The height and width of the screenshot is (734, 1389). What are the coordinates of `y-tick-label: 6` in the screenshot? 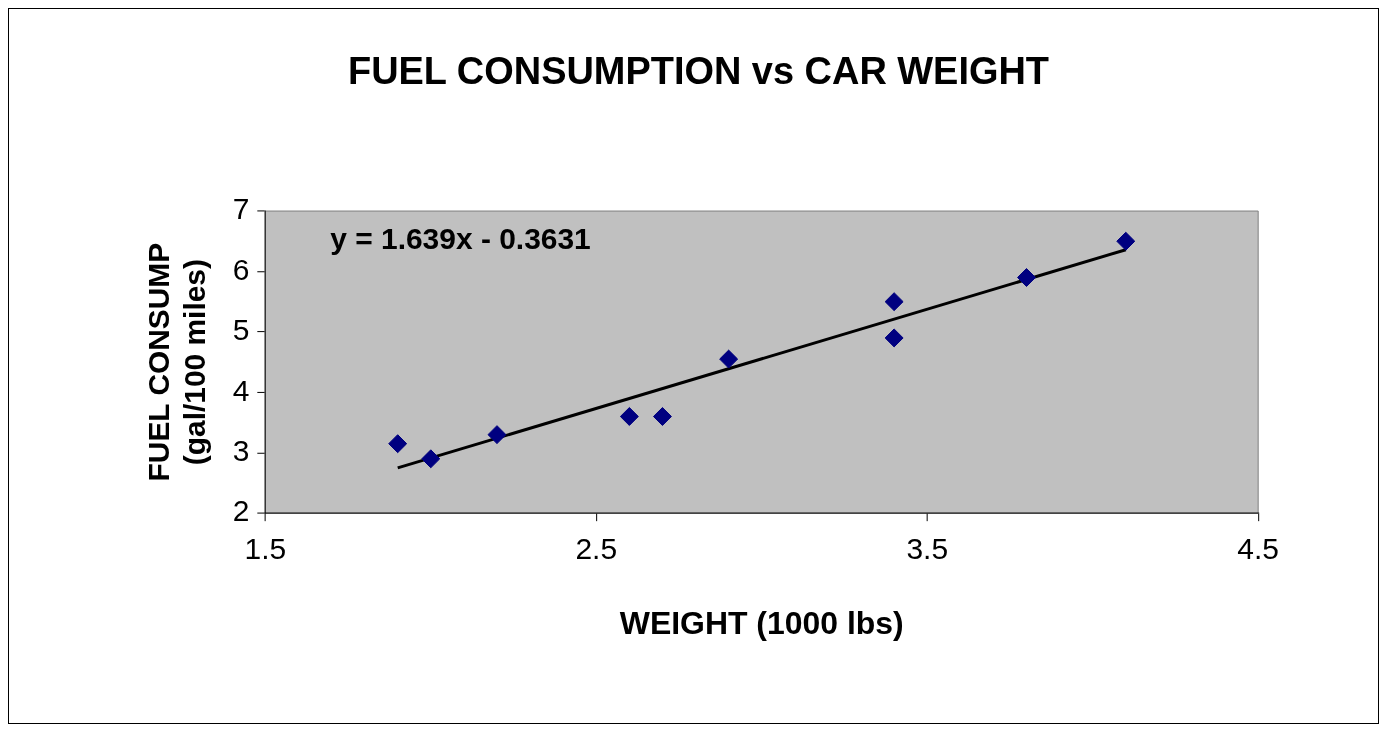 It's located at (241, 269).